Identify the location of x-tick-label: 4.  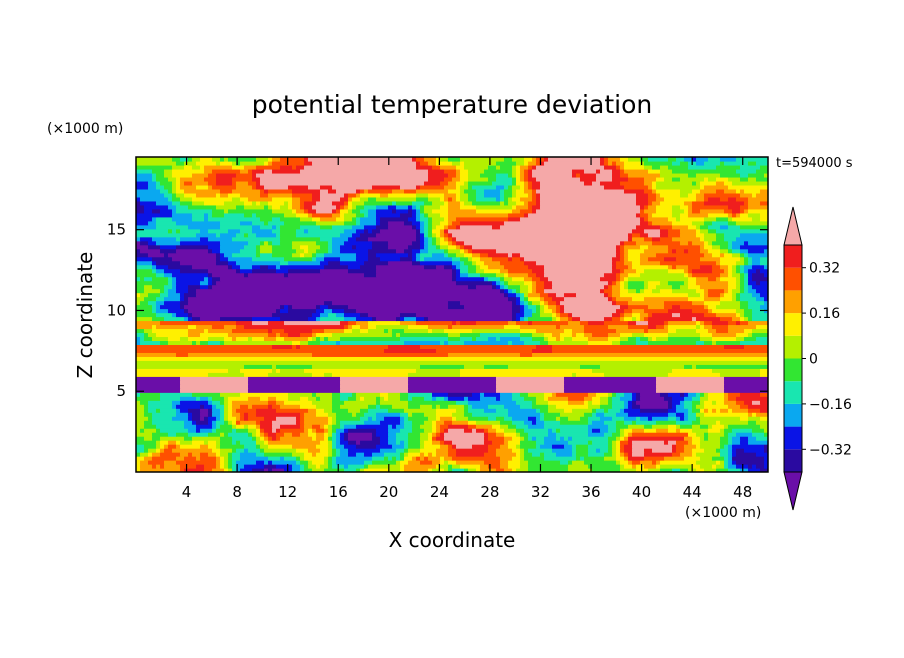
(187, 492).